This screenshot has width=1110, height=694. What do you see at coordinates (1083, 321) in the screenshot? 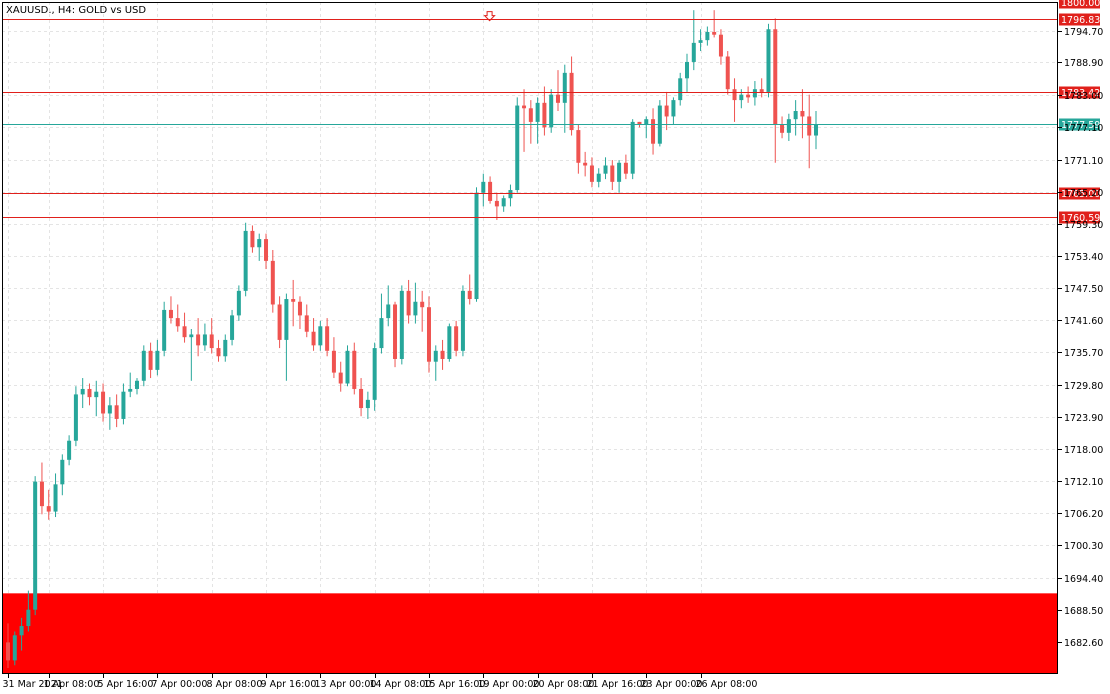
I see `y-tick-label: 1741.60` at bounding box center [1083, 321].